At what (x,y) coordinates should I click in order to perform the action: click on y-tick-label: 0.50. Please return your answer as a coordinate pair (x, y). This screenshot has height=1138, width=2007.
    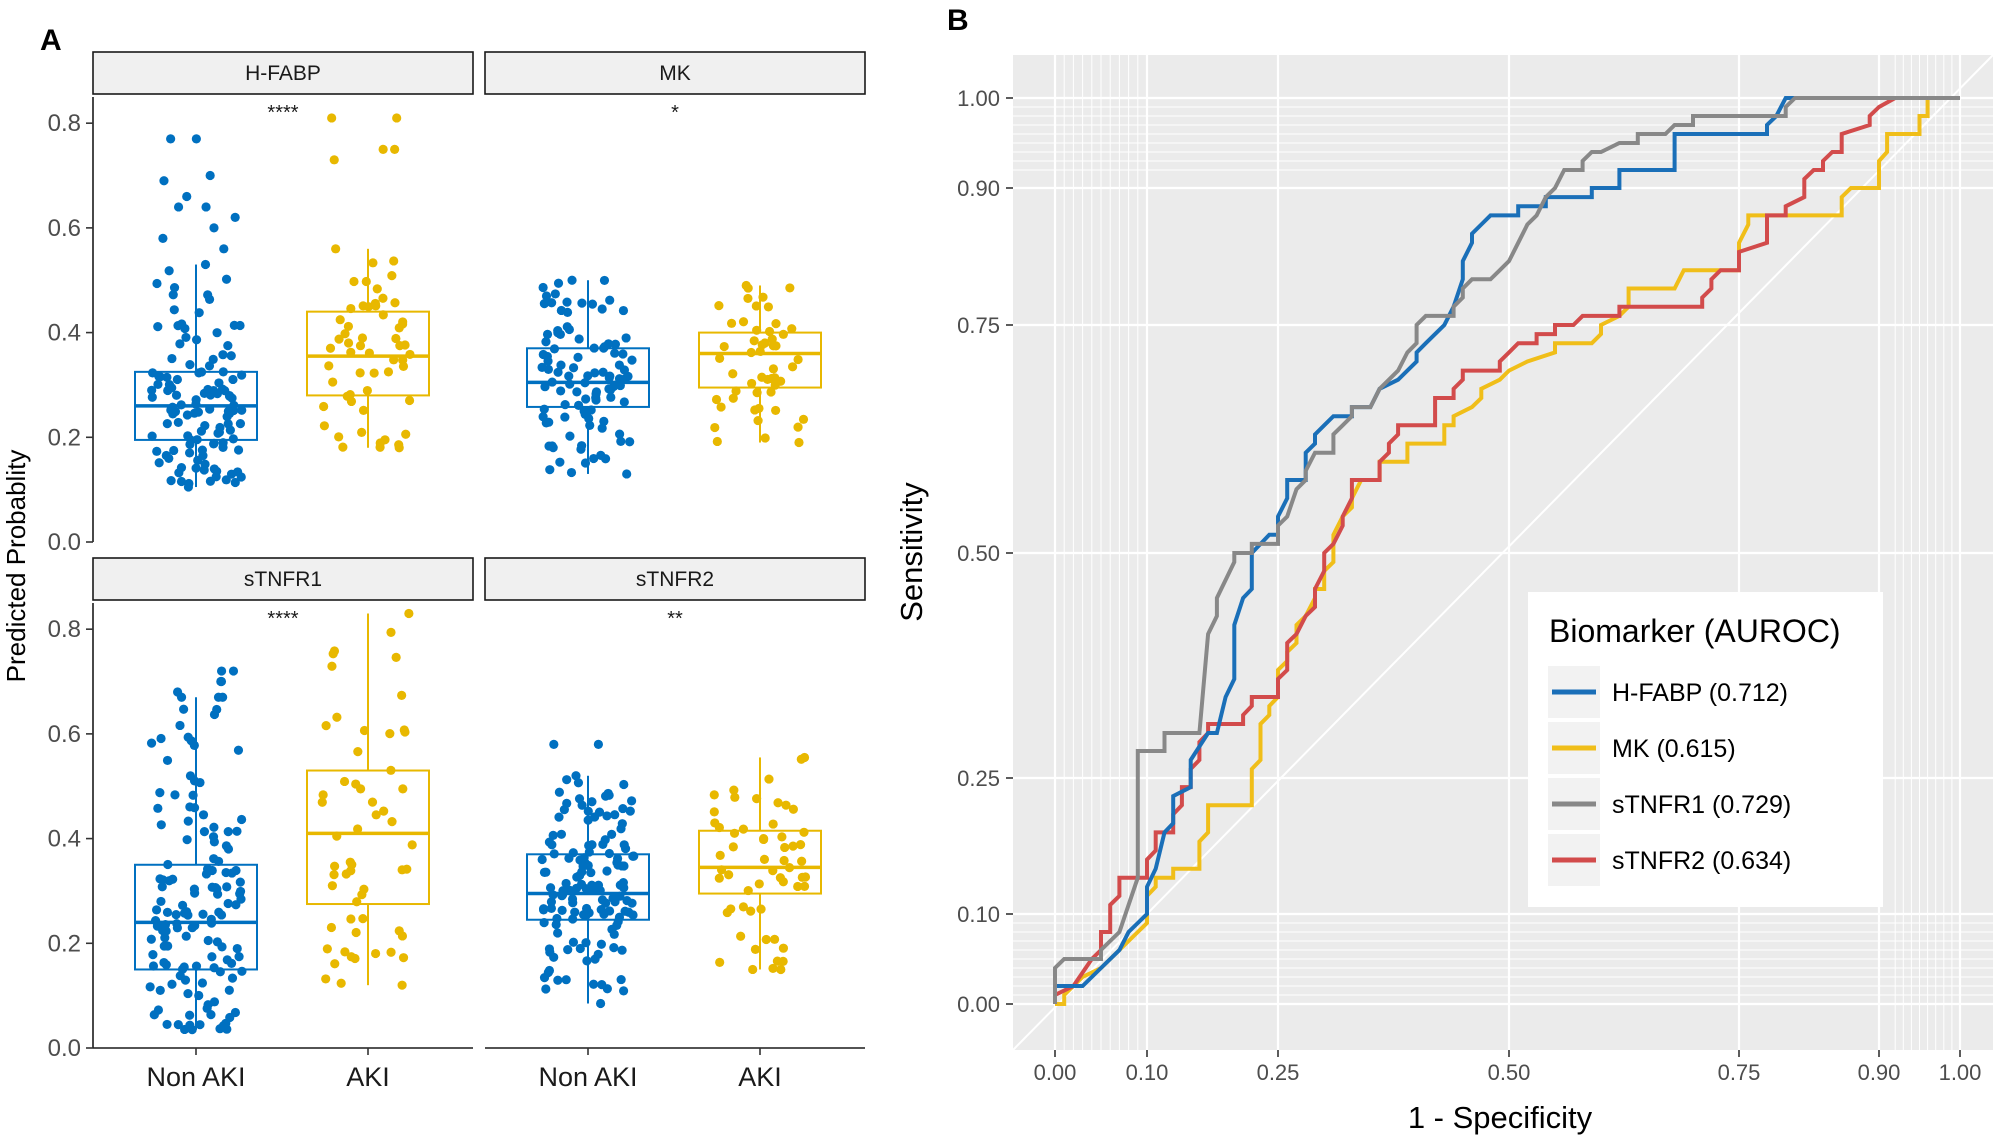
    Looking at the image, I should click on (978, 553).